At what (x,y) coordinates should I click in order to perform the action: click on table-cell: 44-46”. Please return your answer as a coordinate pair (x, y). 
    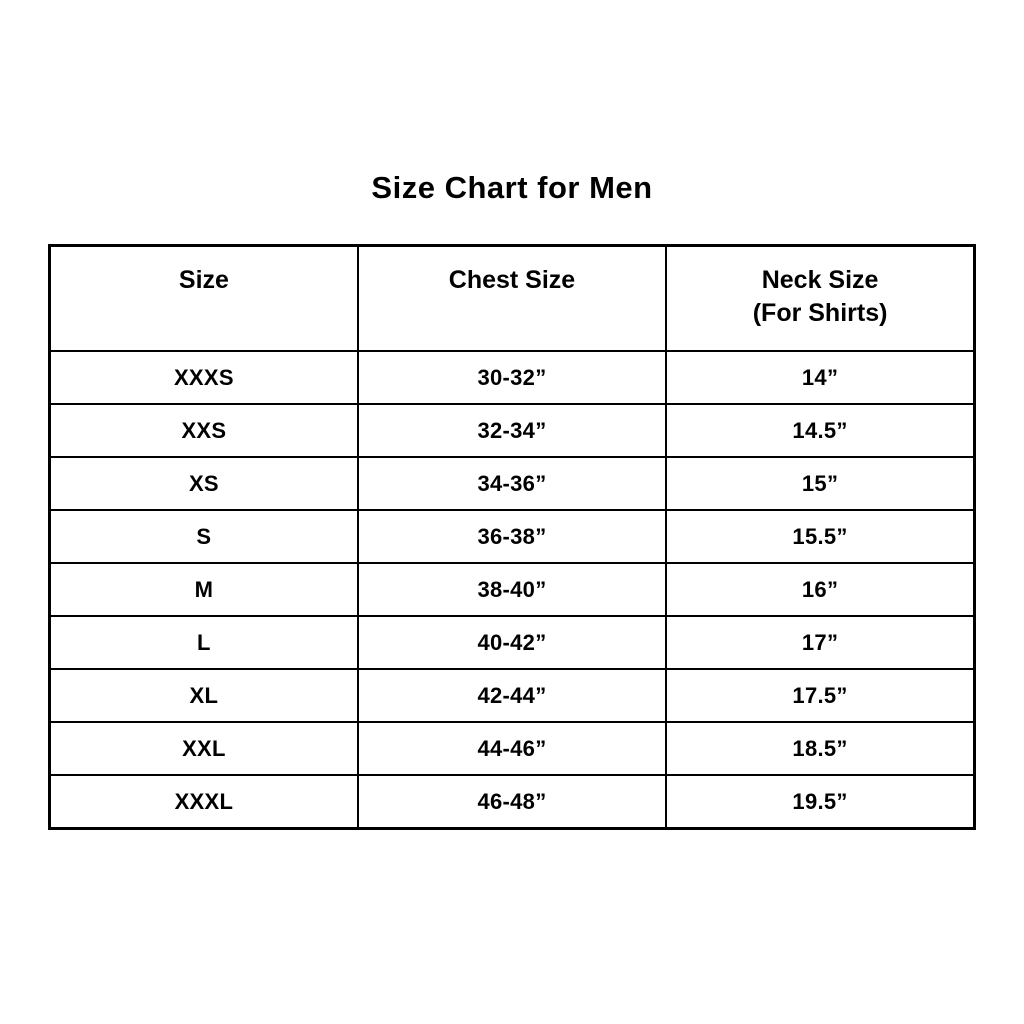
    Looking at the image, I should click on (512, 748).